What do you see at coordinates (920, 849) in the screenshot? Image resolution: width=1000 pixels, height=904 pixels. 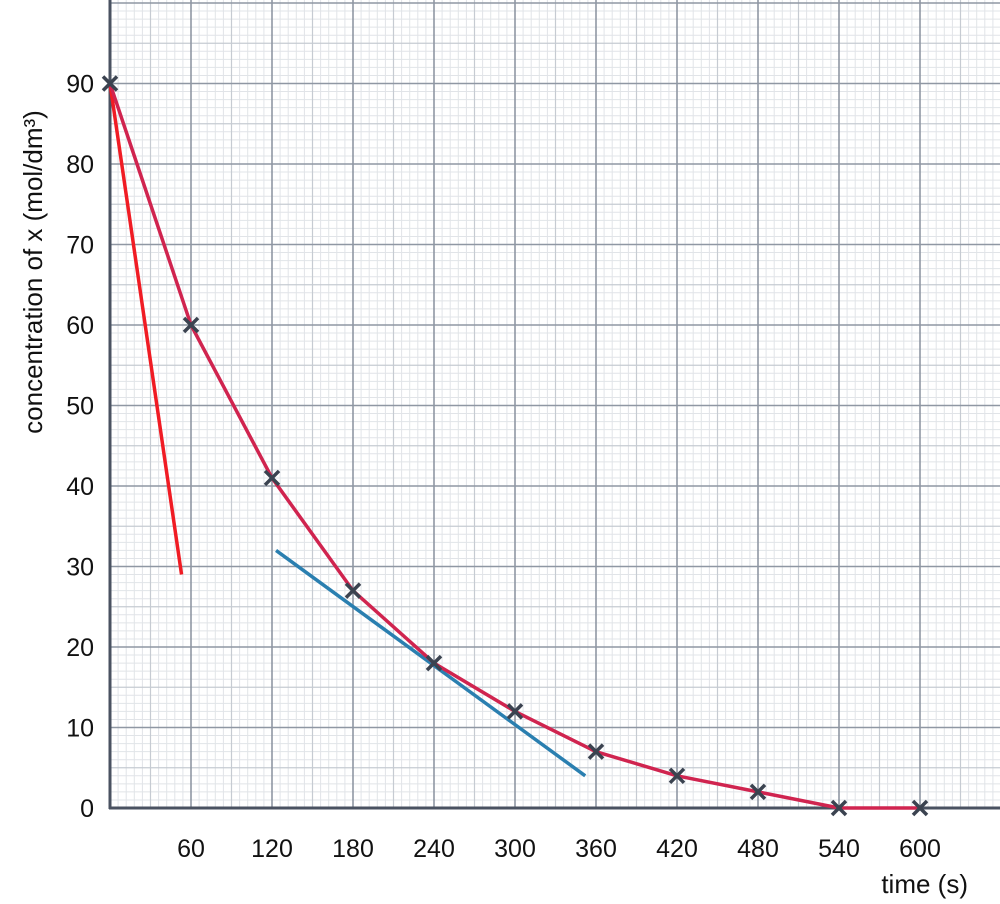 I see `x-tick-label: 600` at bounding box center [920, 849].